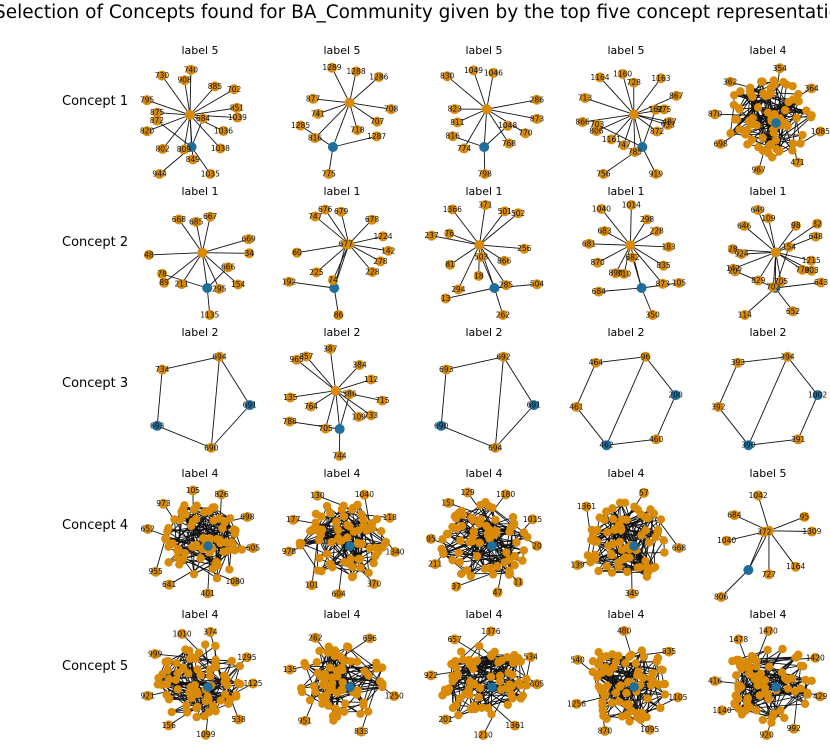 The width and height of the screenshot is (830, 748). I want to click on node-label: 156, so click(169, 725).